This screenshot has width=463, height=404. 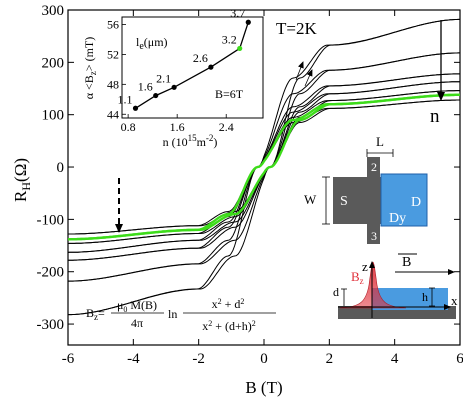 What do you see at coordinates (356, 200) in the screenshot?
I see `schematic-source` at bounding box center [356, 200].